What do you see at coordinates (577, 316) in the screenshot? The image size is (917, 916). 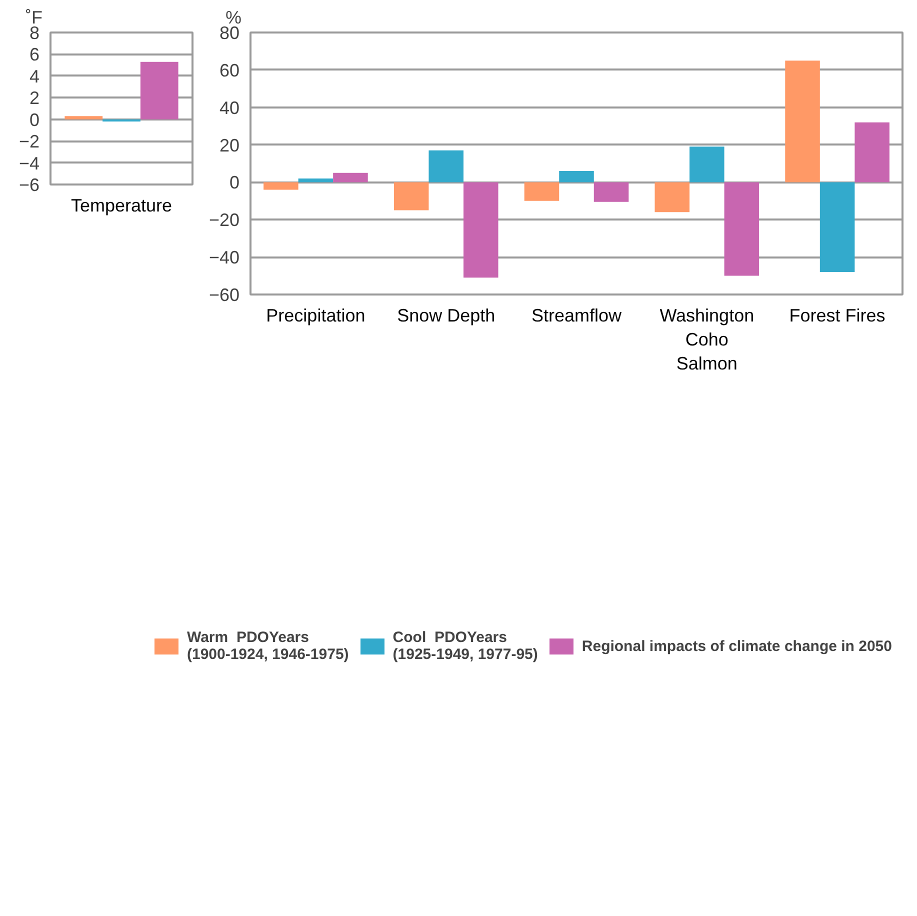 I see `x-tick-label: Streamflow` at bounding box center [577, 316].